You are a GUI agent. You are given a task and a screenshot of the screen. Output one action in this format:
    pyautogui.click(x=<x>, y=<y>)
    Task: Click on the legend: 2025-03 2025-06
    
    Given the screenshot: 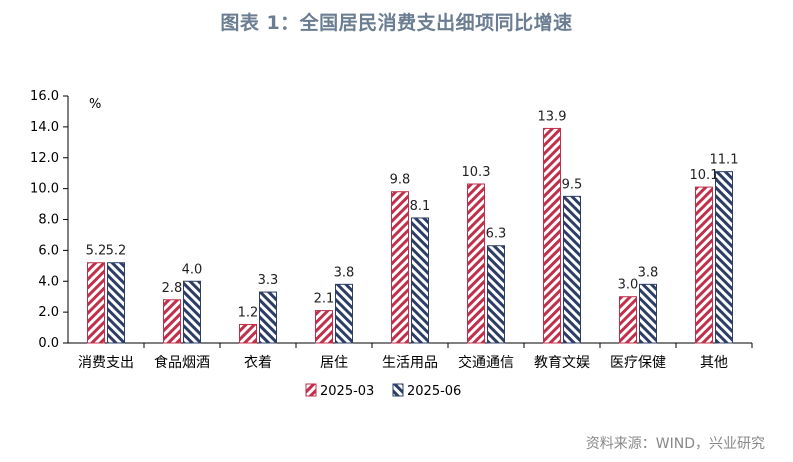 What is the action you would take?
    pyautogui.click(x=383, y=391)
    